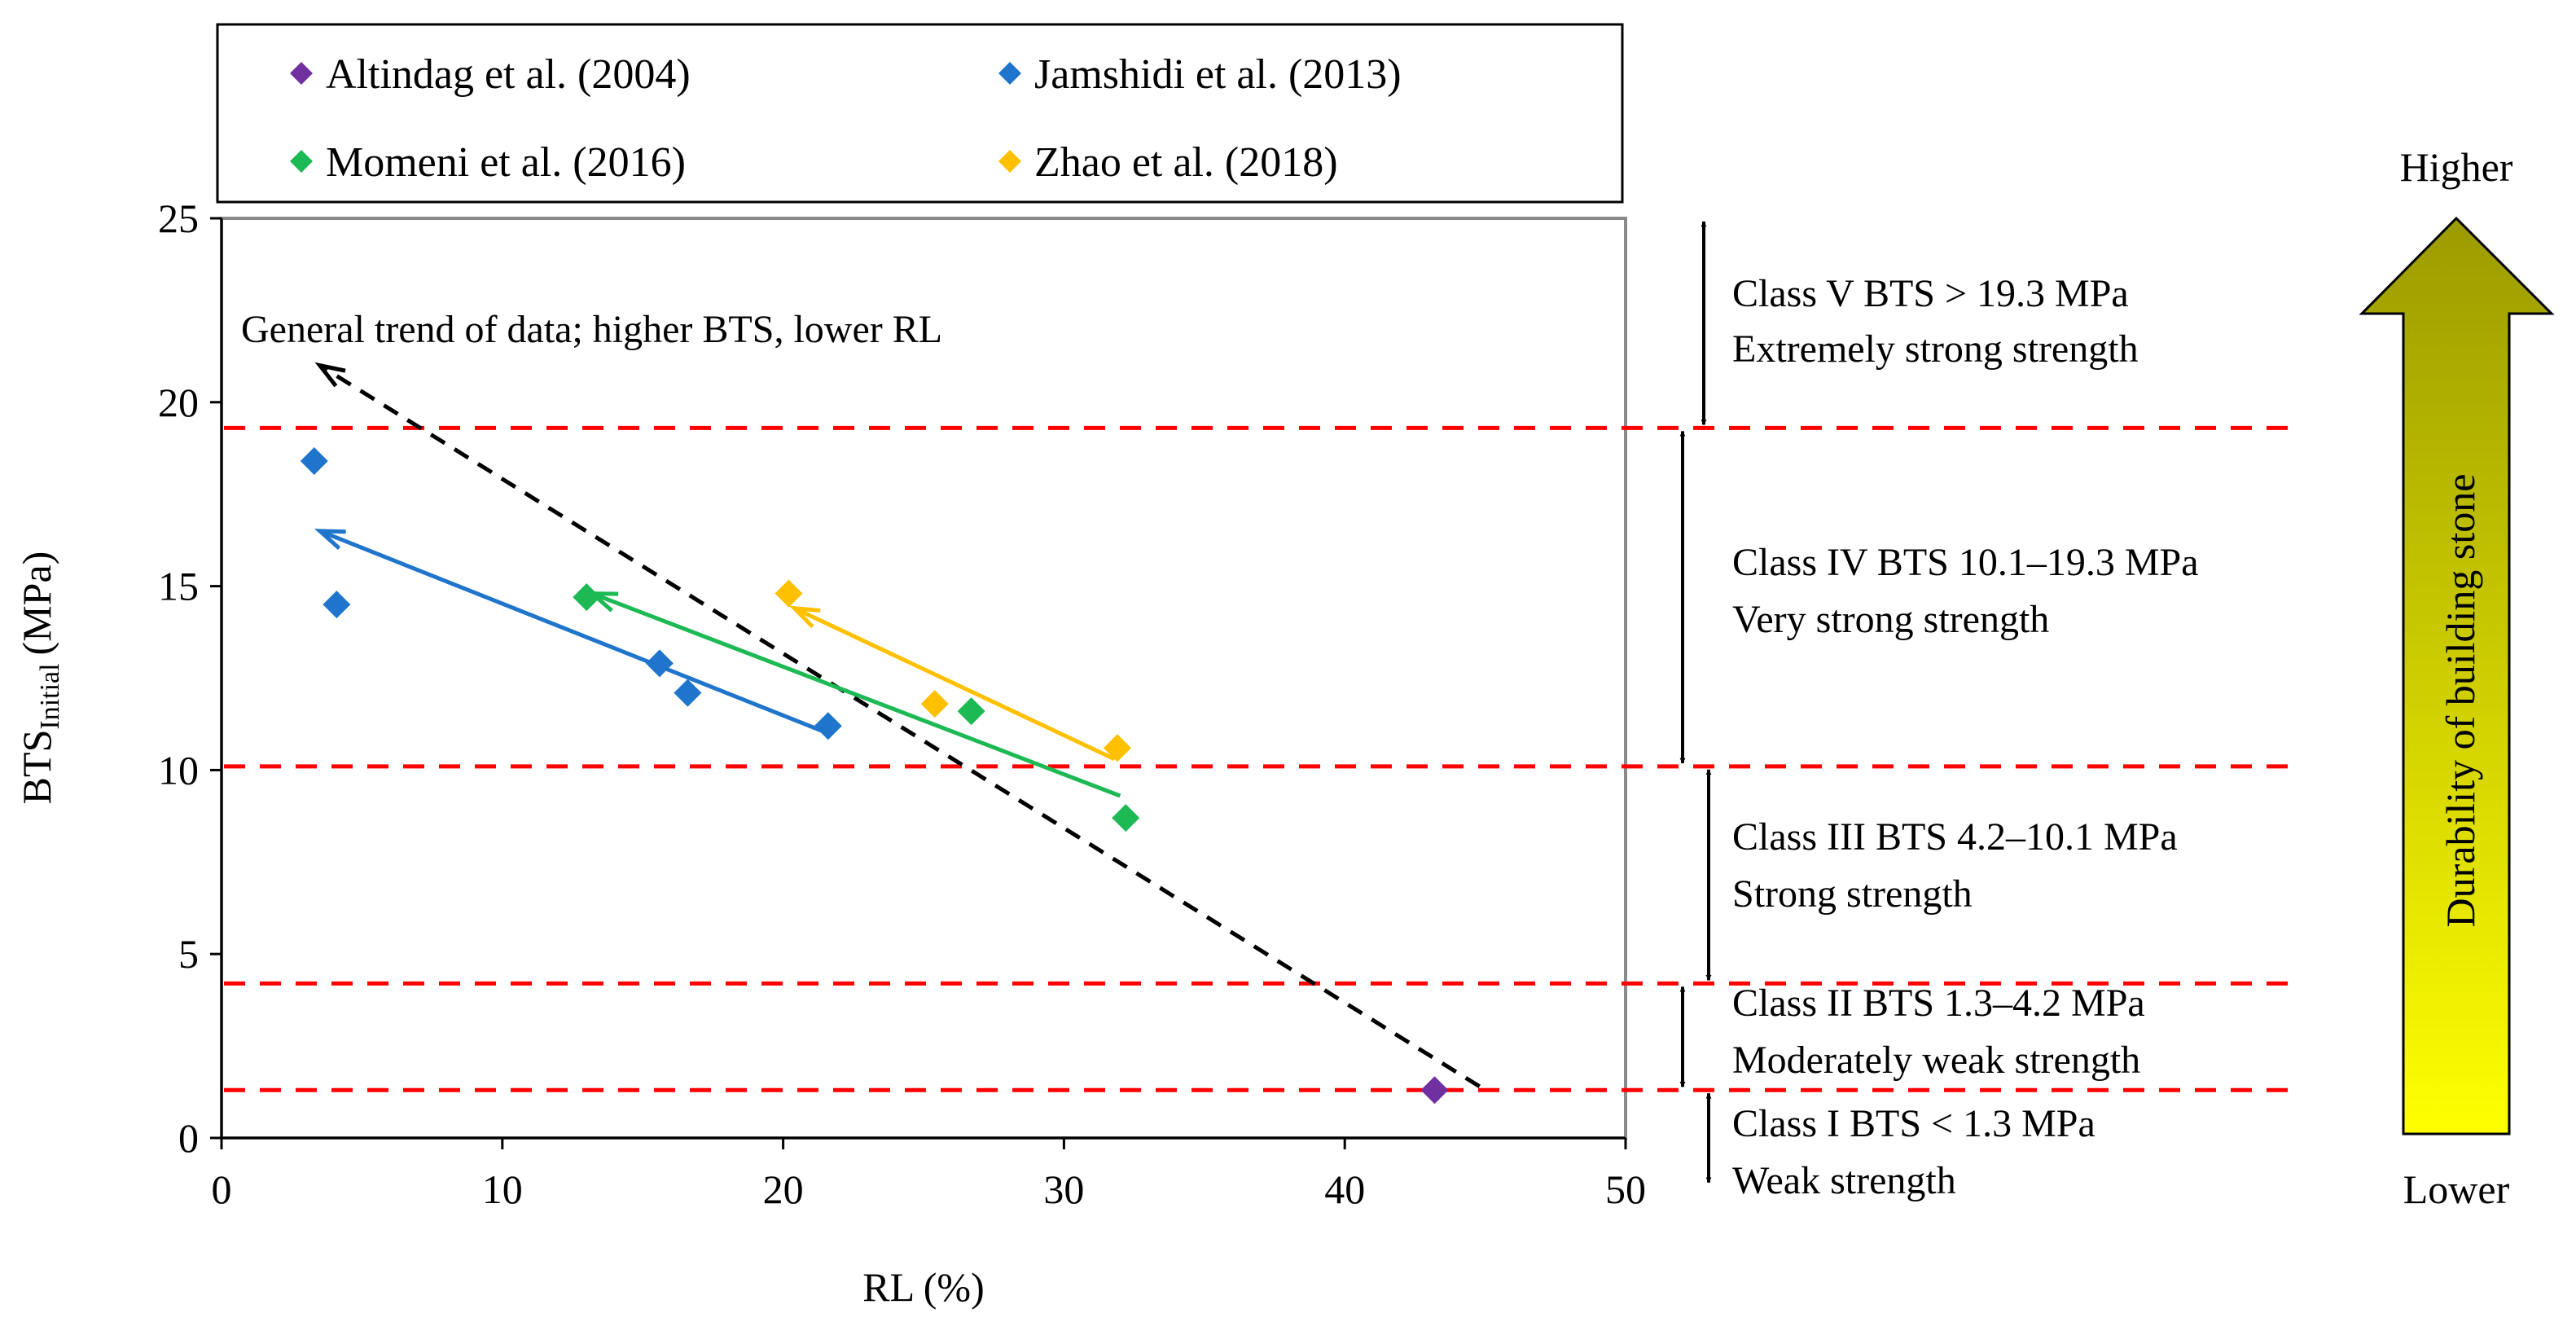  I want to click on x-tick-label: 40, so click(1344, 1189).